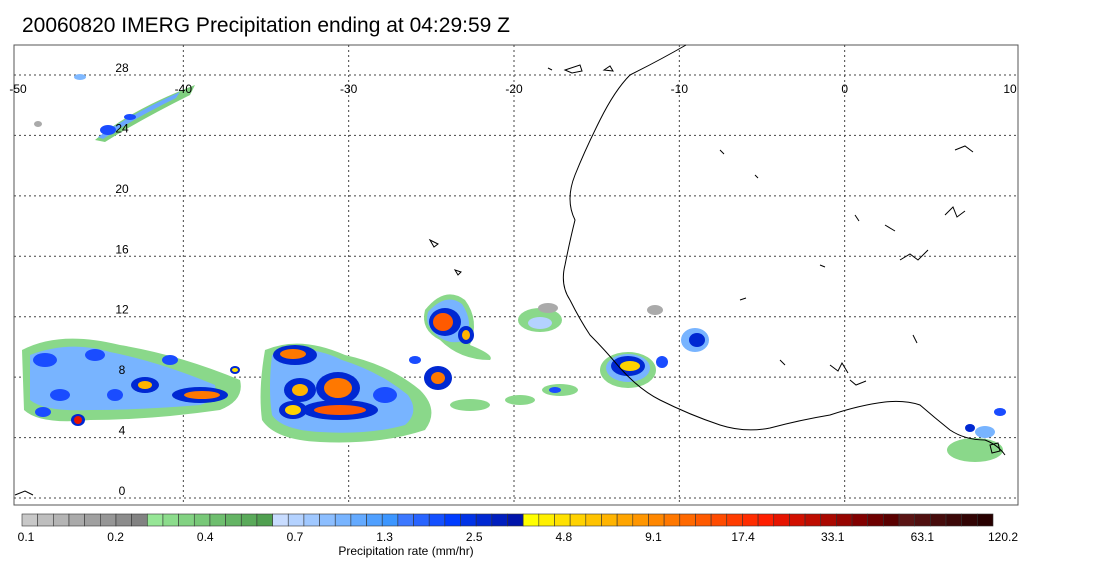 The image size is (1101, 571). I want to click on colorbar-tick-label: 17.4, so click(743, 537).